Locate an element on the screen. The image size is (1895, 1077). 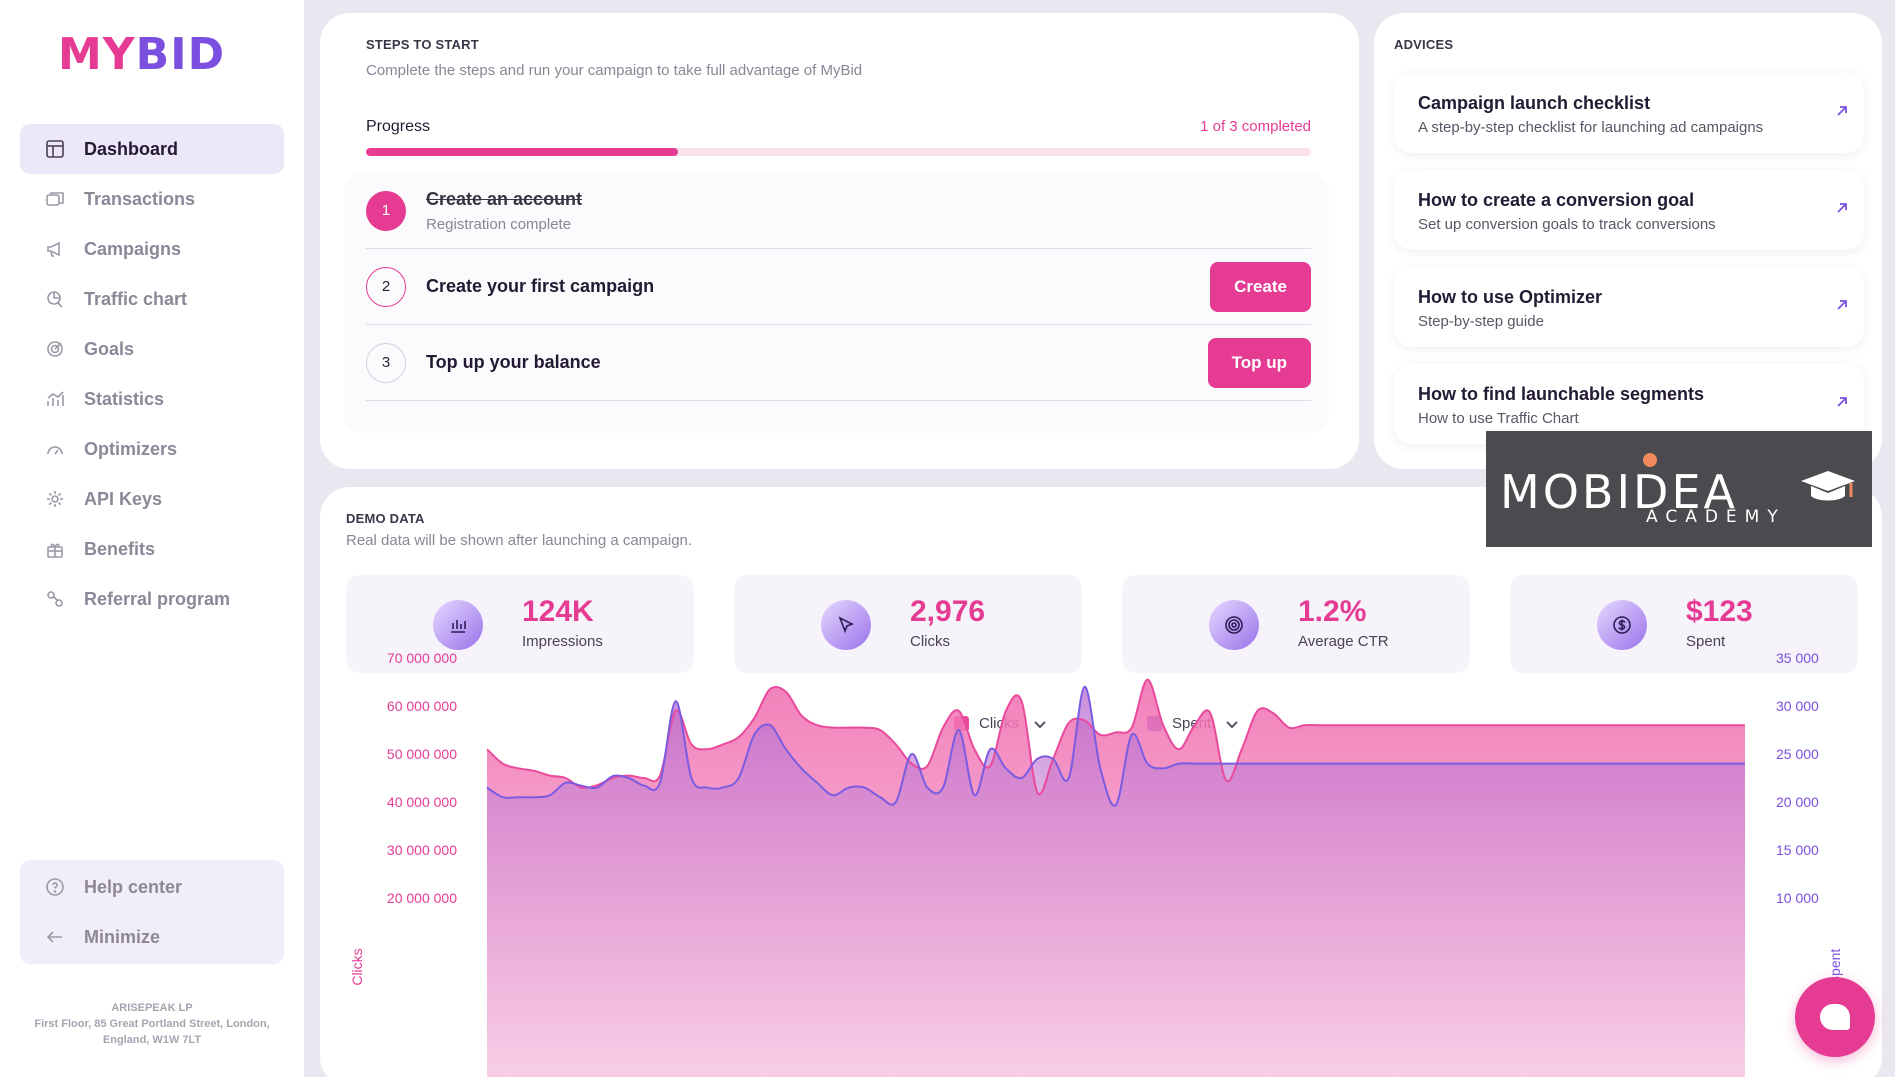
step-title: Create your first campaign is located at coordinates (540, 286).